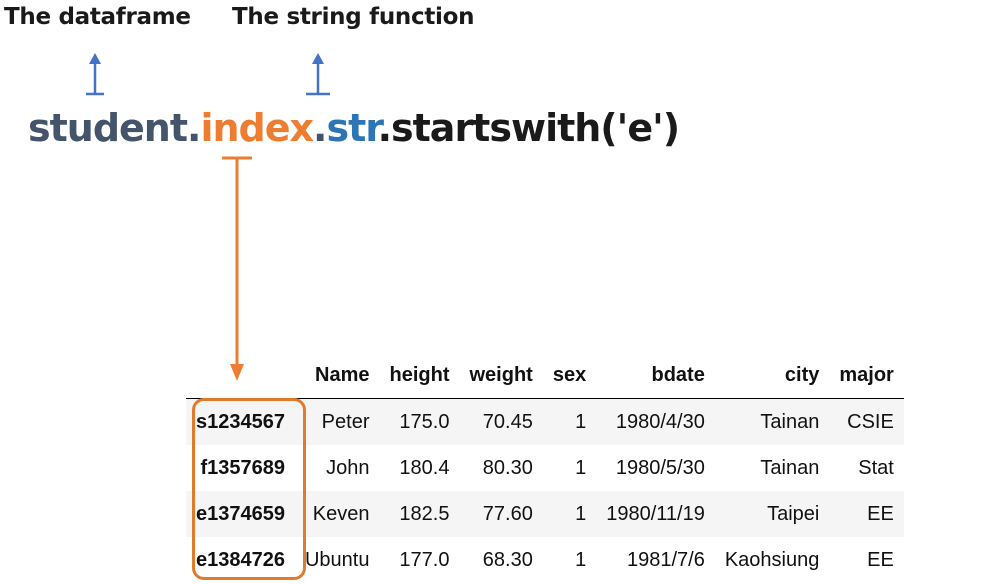 This screenshot has height=584, width=1000. Describe the element at coordinates (237, 268) in the screenshot. I see `index-arrow` at that location.